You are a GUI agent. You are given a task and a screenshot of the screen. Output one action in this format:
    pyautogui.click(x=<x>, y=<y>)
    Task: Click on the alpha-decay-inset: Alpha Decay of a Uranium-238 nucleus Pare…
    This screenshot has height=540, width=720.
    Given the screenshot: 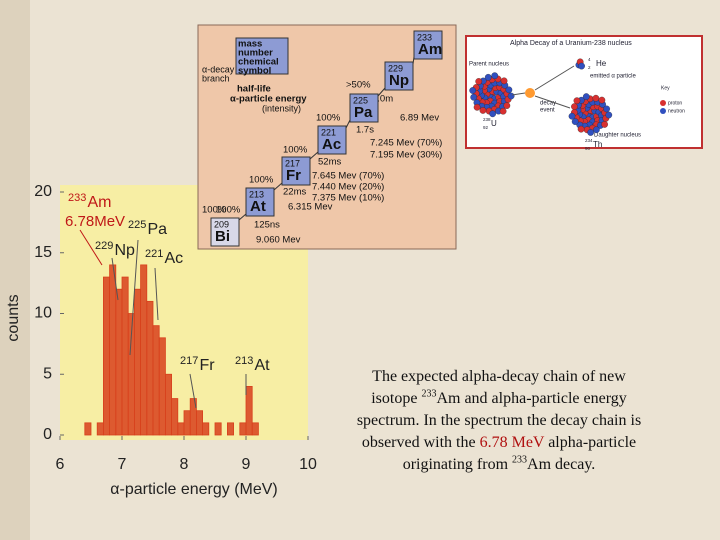 What is the action you would take?
    pyautogui.click(x=584, y=93)
    